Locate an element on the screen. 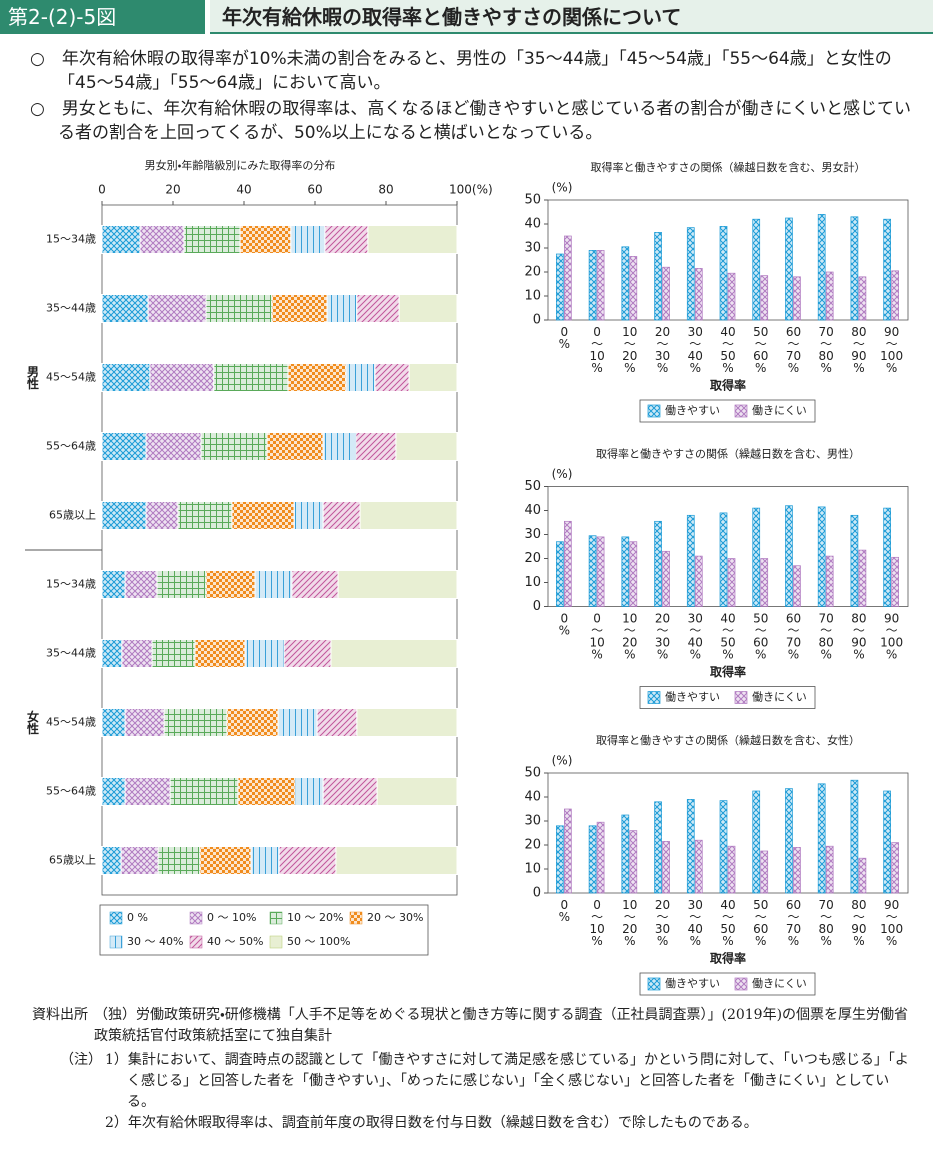 The width and height of the screenshot is (933, 1154). legend-label: 0 ～ 10% is located at coordinates (231, 917).